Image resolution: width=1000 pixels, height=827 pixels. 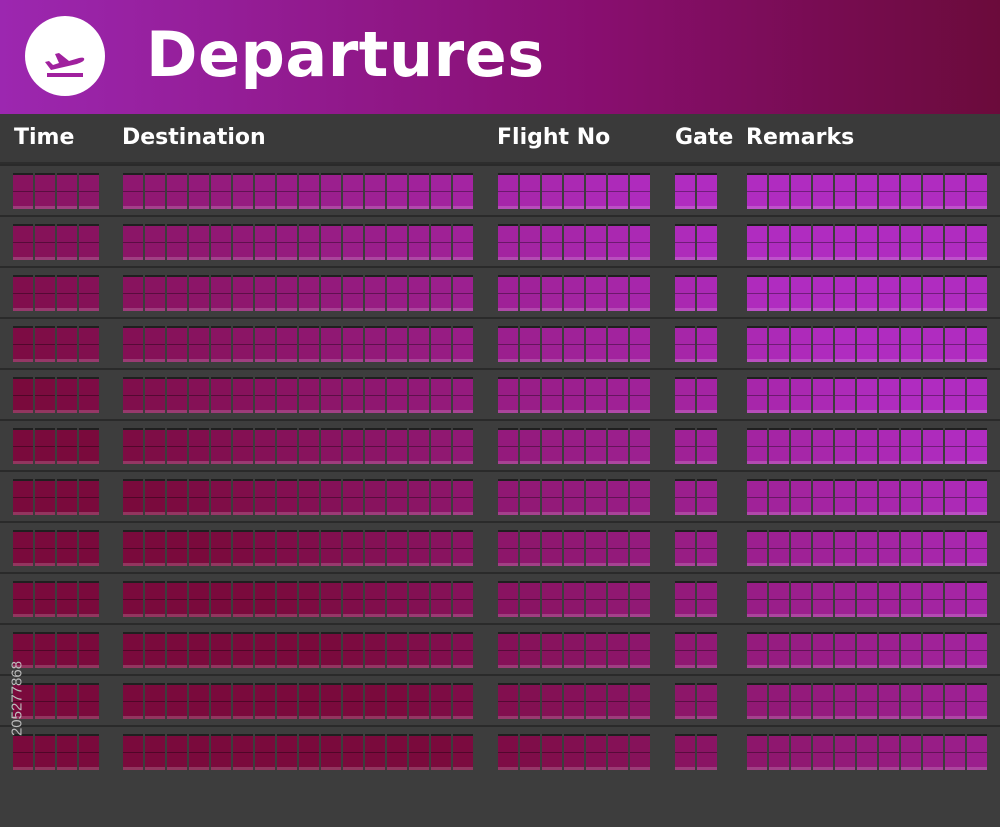 I want to click on row-divider, so click(x=500, y=573).